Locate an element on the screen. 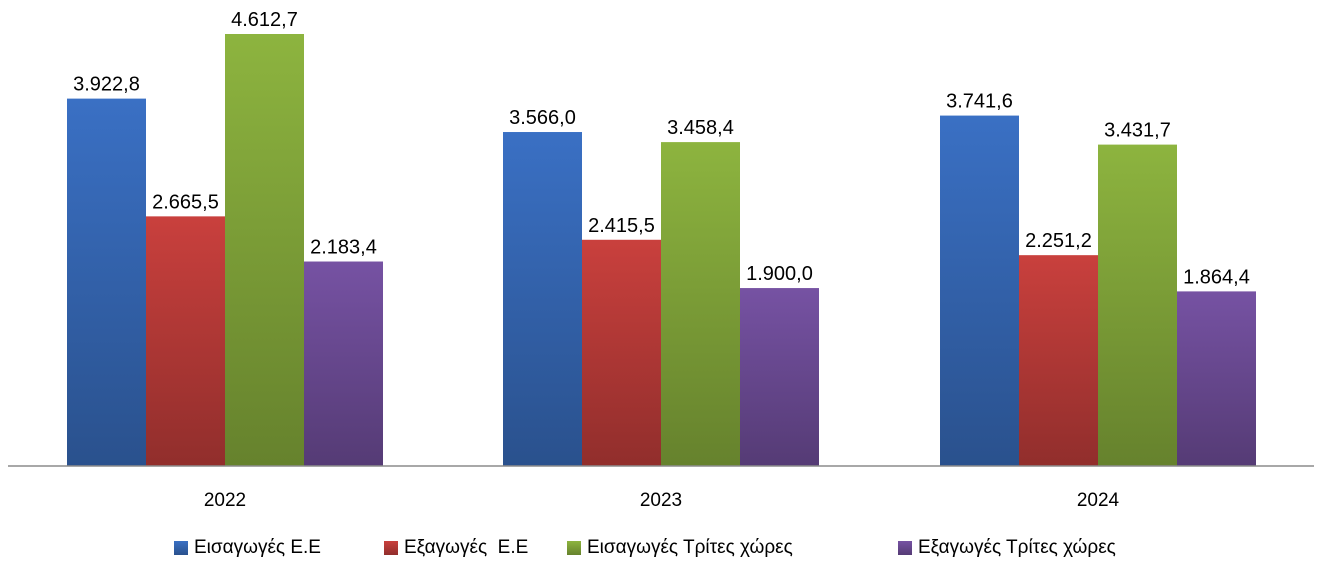 The height and width of the screenshot is (567, 1322). x-tick-label-2024: 2024 is located at coordinates (1098, 500).